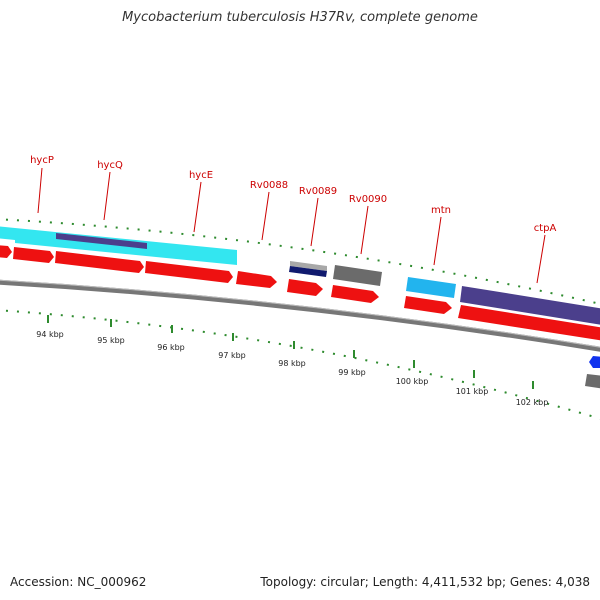 Image resolution: width=600 pixels, height=600 pixels. What do you see at coordinates (78, 582) in the screenshot?
I see `accession-text: Accession: NC_000962` at bounding box center [78, 582].